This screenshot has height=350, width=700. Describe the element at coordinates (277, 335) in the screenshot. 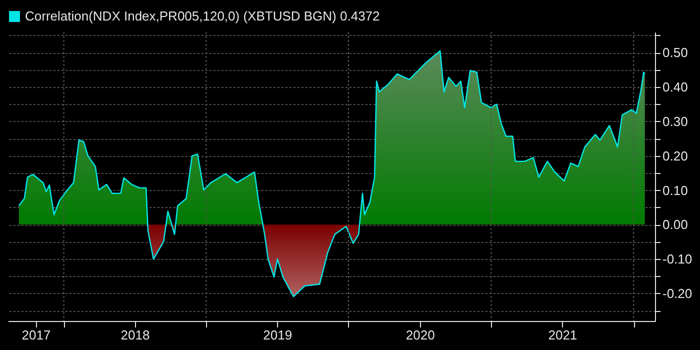

I see `x-tick-label: 2019` at that location.